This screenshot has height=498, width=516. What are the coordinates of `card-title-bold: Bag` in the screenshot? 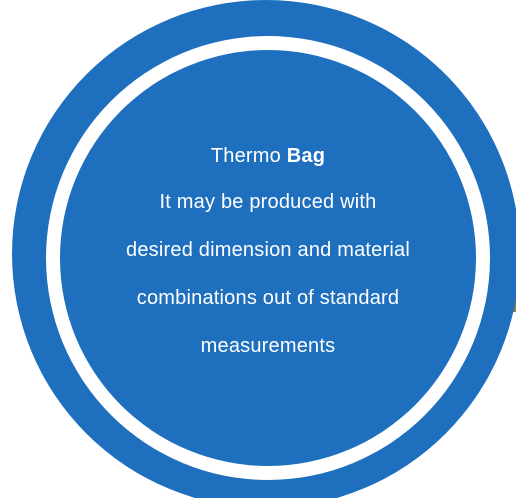 It's located at (306, 156).